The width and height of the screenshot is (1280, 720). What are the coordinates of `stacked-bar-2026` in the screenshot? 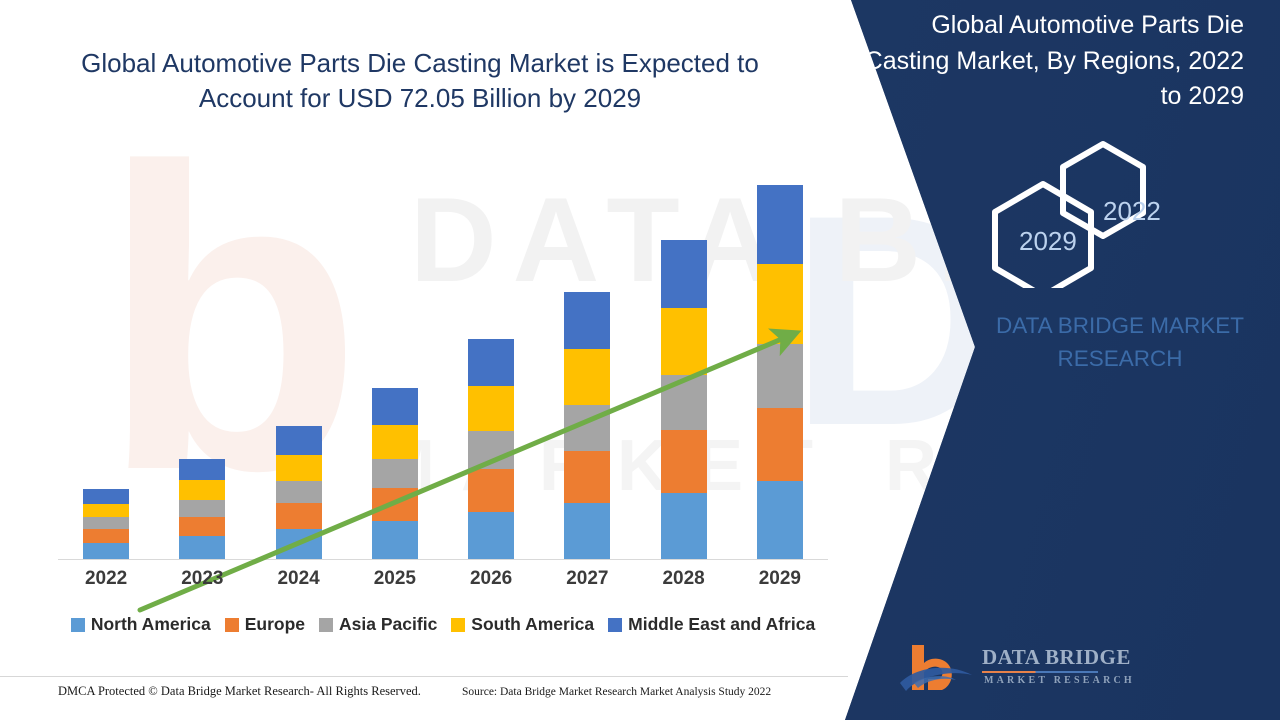 It's located at (491, 449).